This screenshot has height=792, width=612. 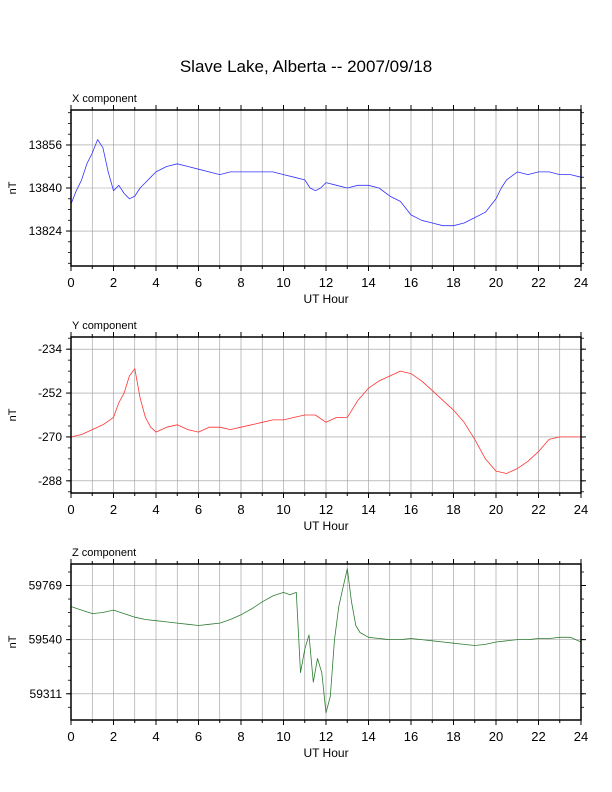 What do you see at coordinates (50, 393) in the screenshot?
I see `y-tick-label: -252` at bounding box center [50, 393].